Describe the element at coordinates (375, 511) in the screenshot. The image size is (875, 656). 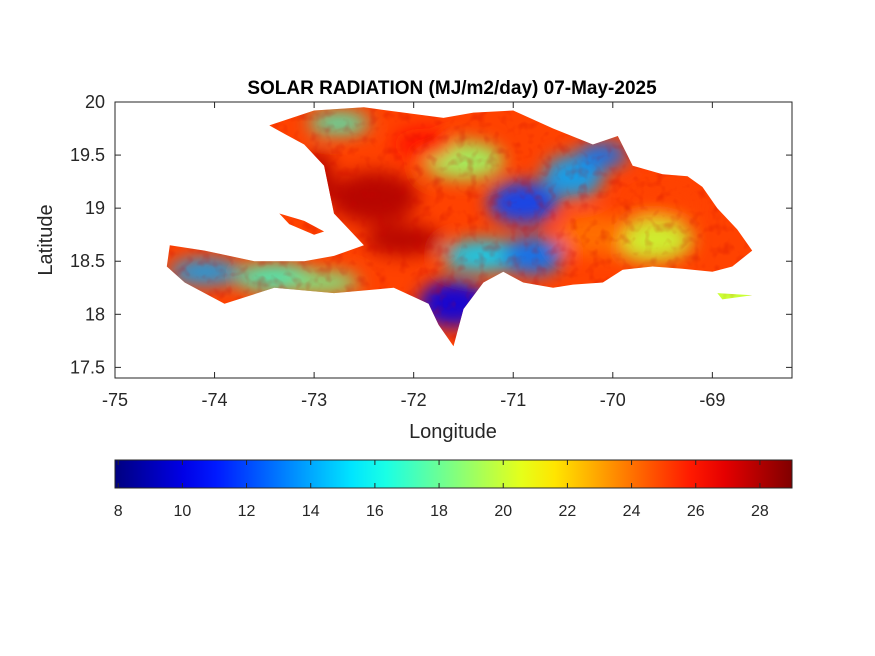
I see `colorbar-tick-label: 16` at that location.